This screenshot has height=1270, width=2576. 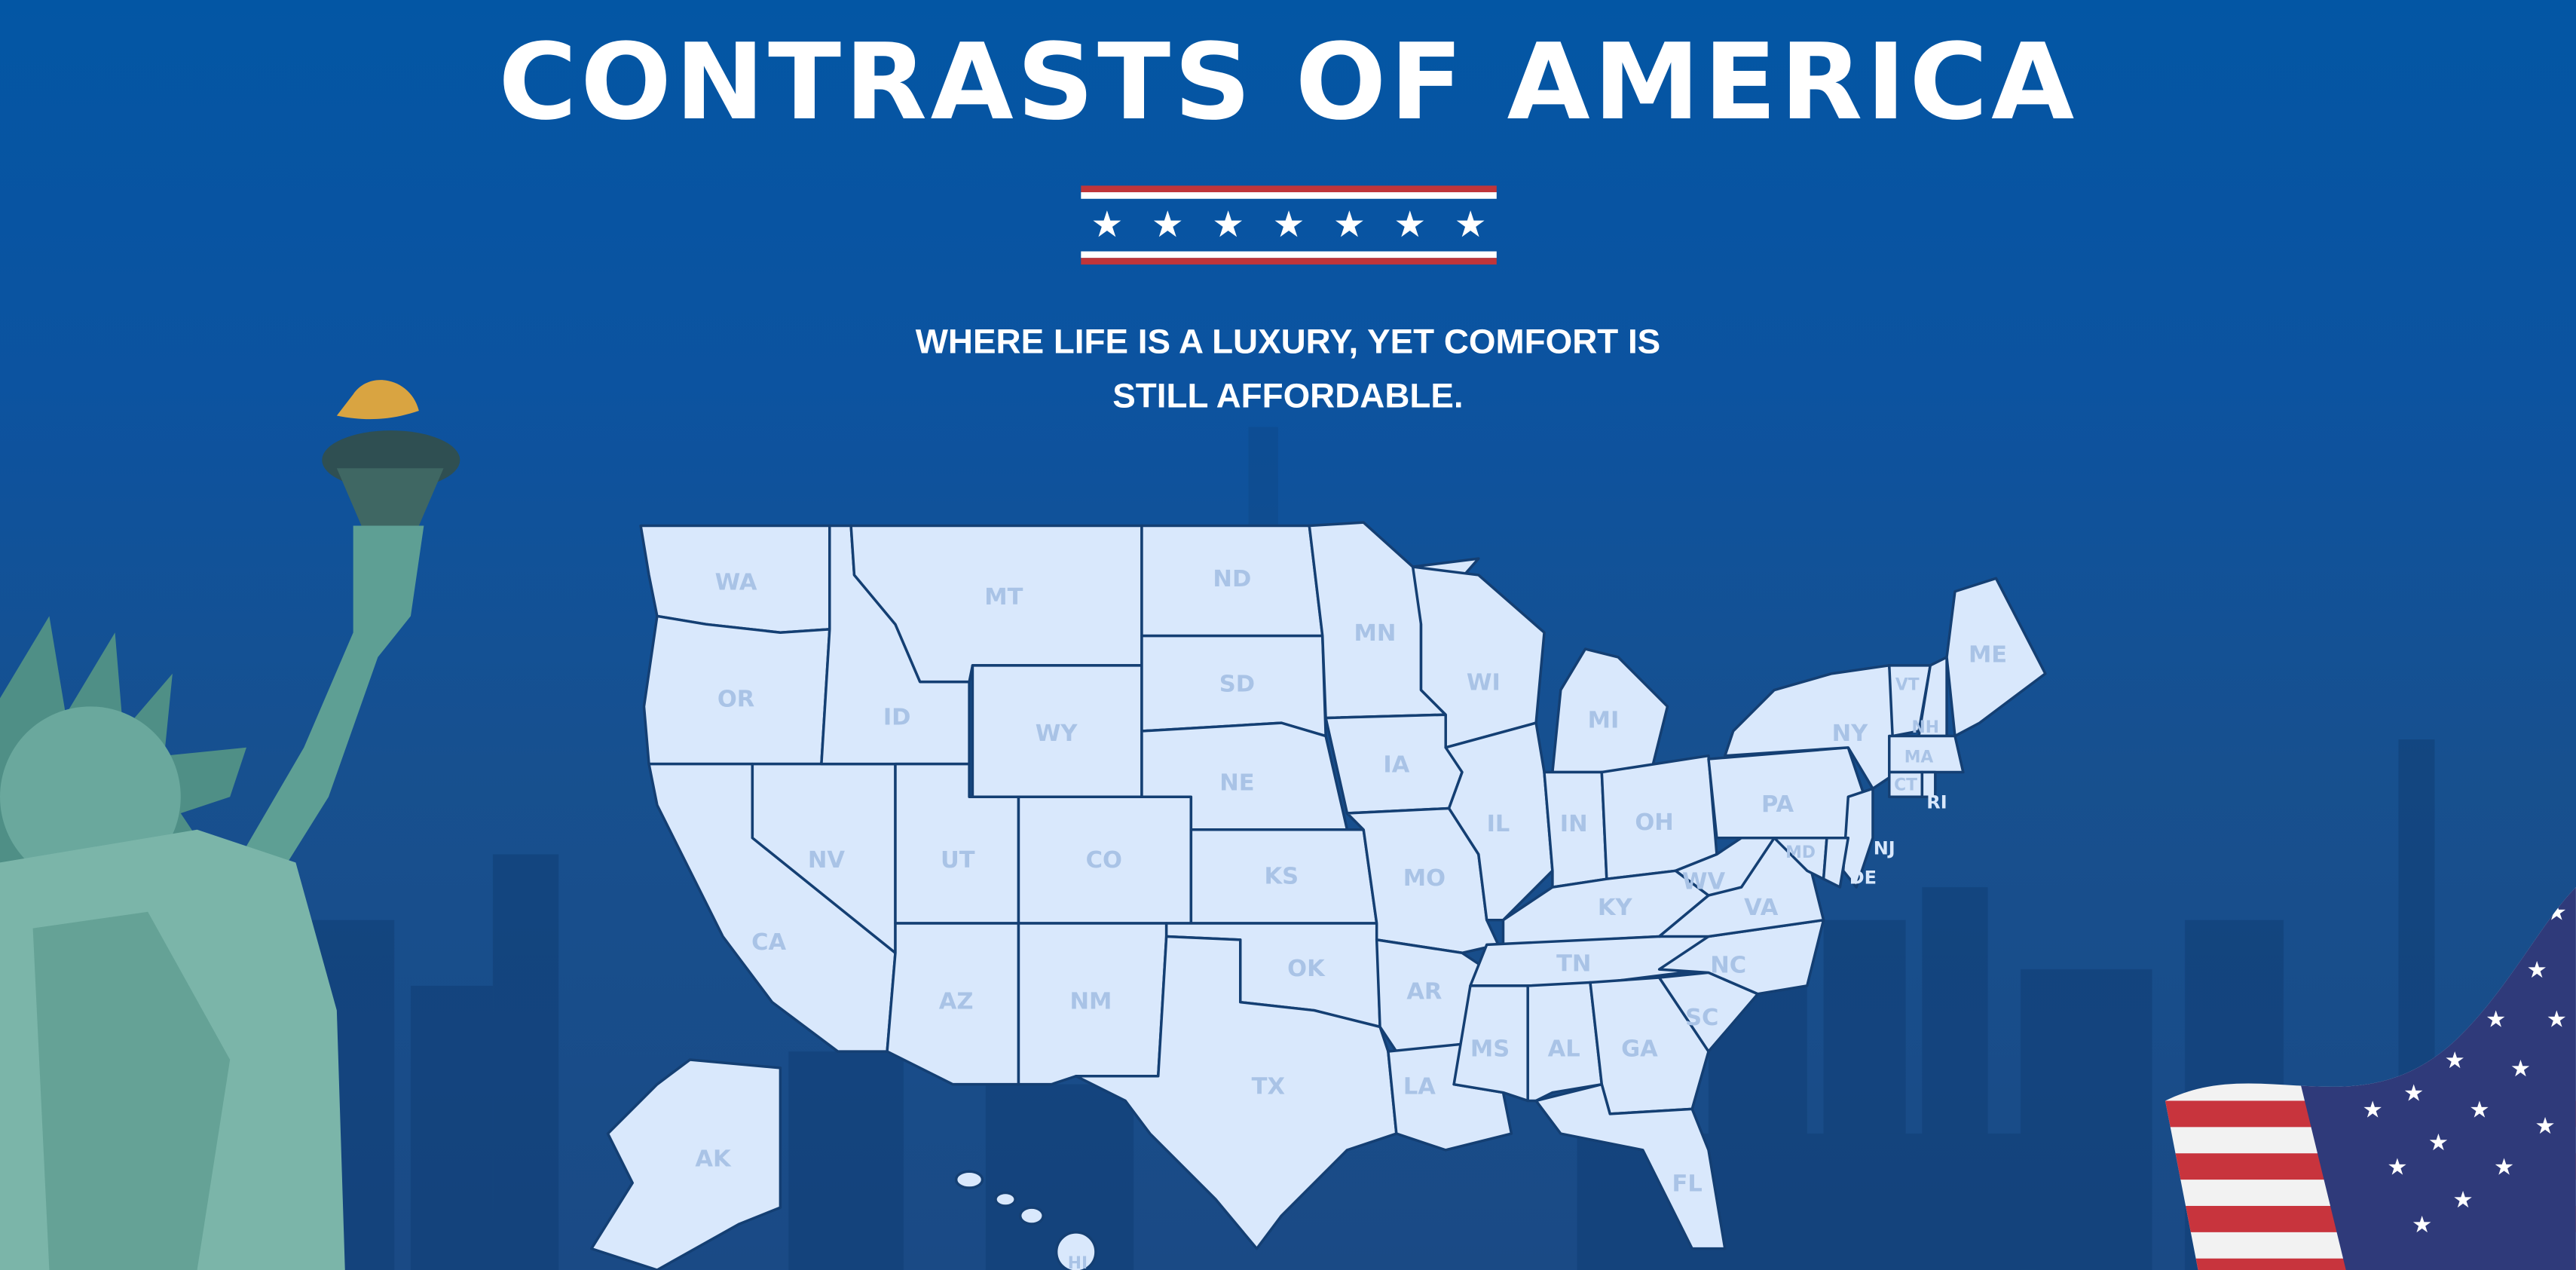 I want to click on stars-row: ★ ★ ★ ★ ★ ★ ★, so click(x=1288, y=225).